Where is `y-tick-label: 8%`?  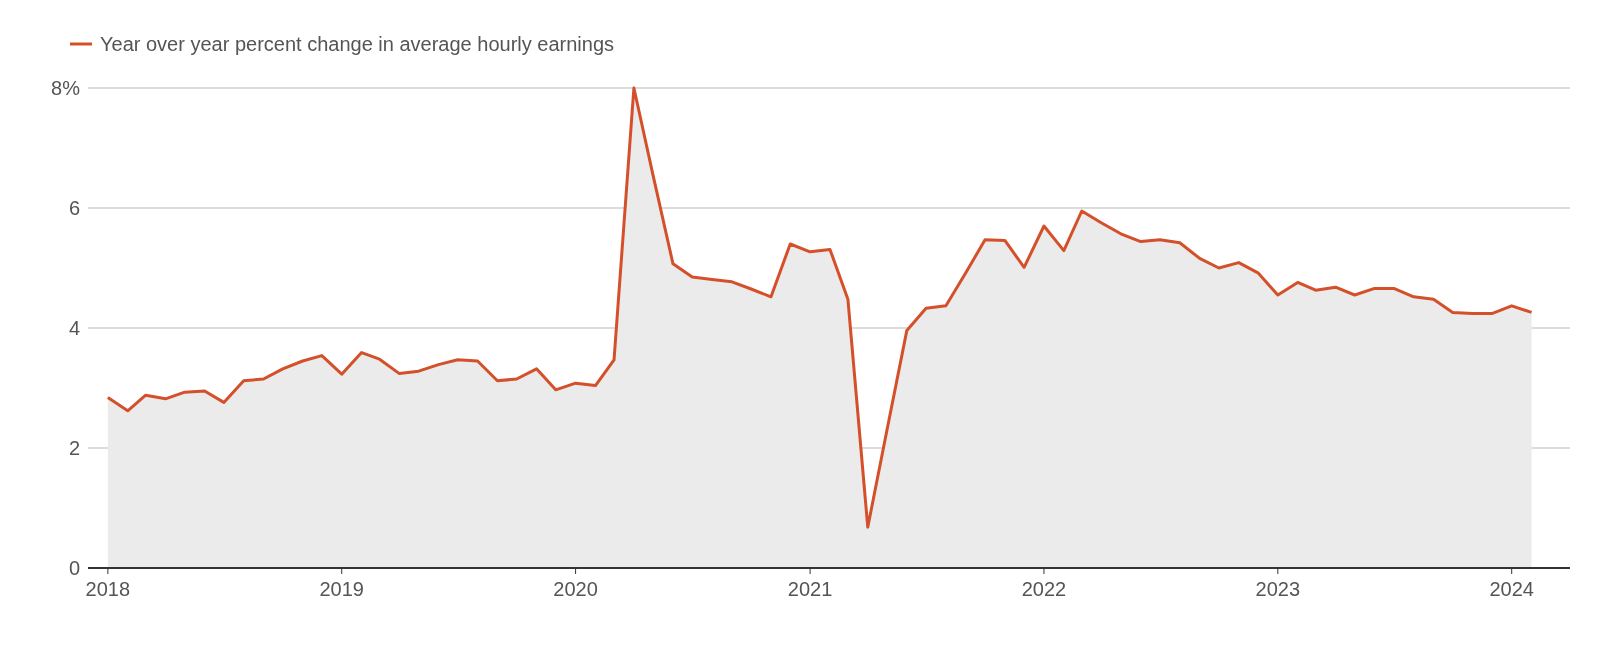
y-tick-label: 8% is located at coordinates (66, 88).